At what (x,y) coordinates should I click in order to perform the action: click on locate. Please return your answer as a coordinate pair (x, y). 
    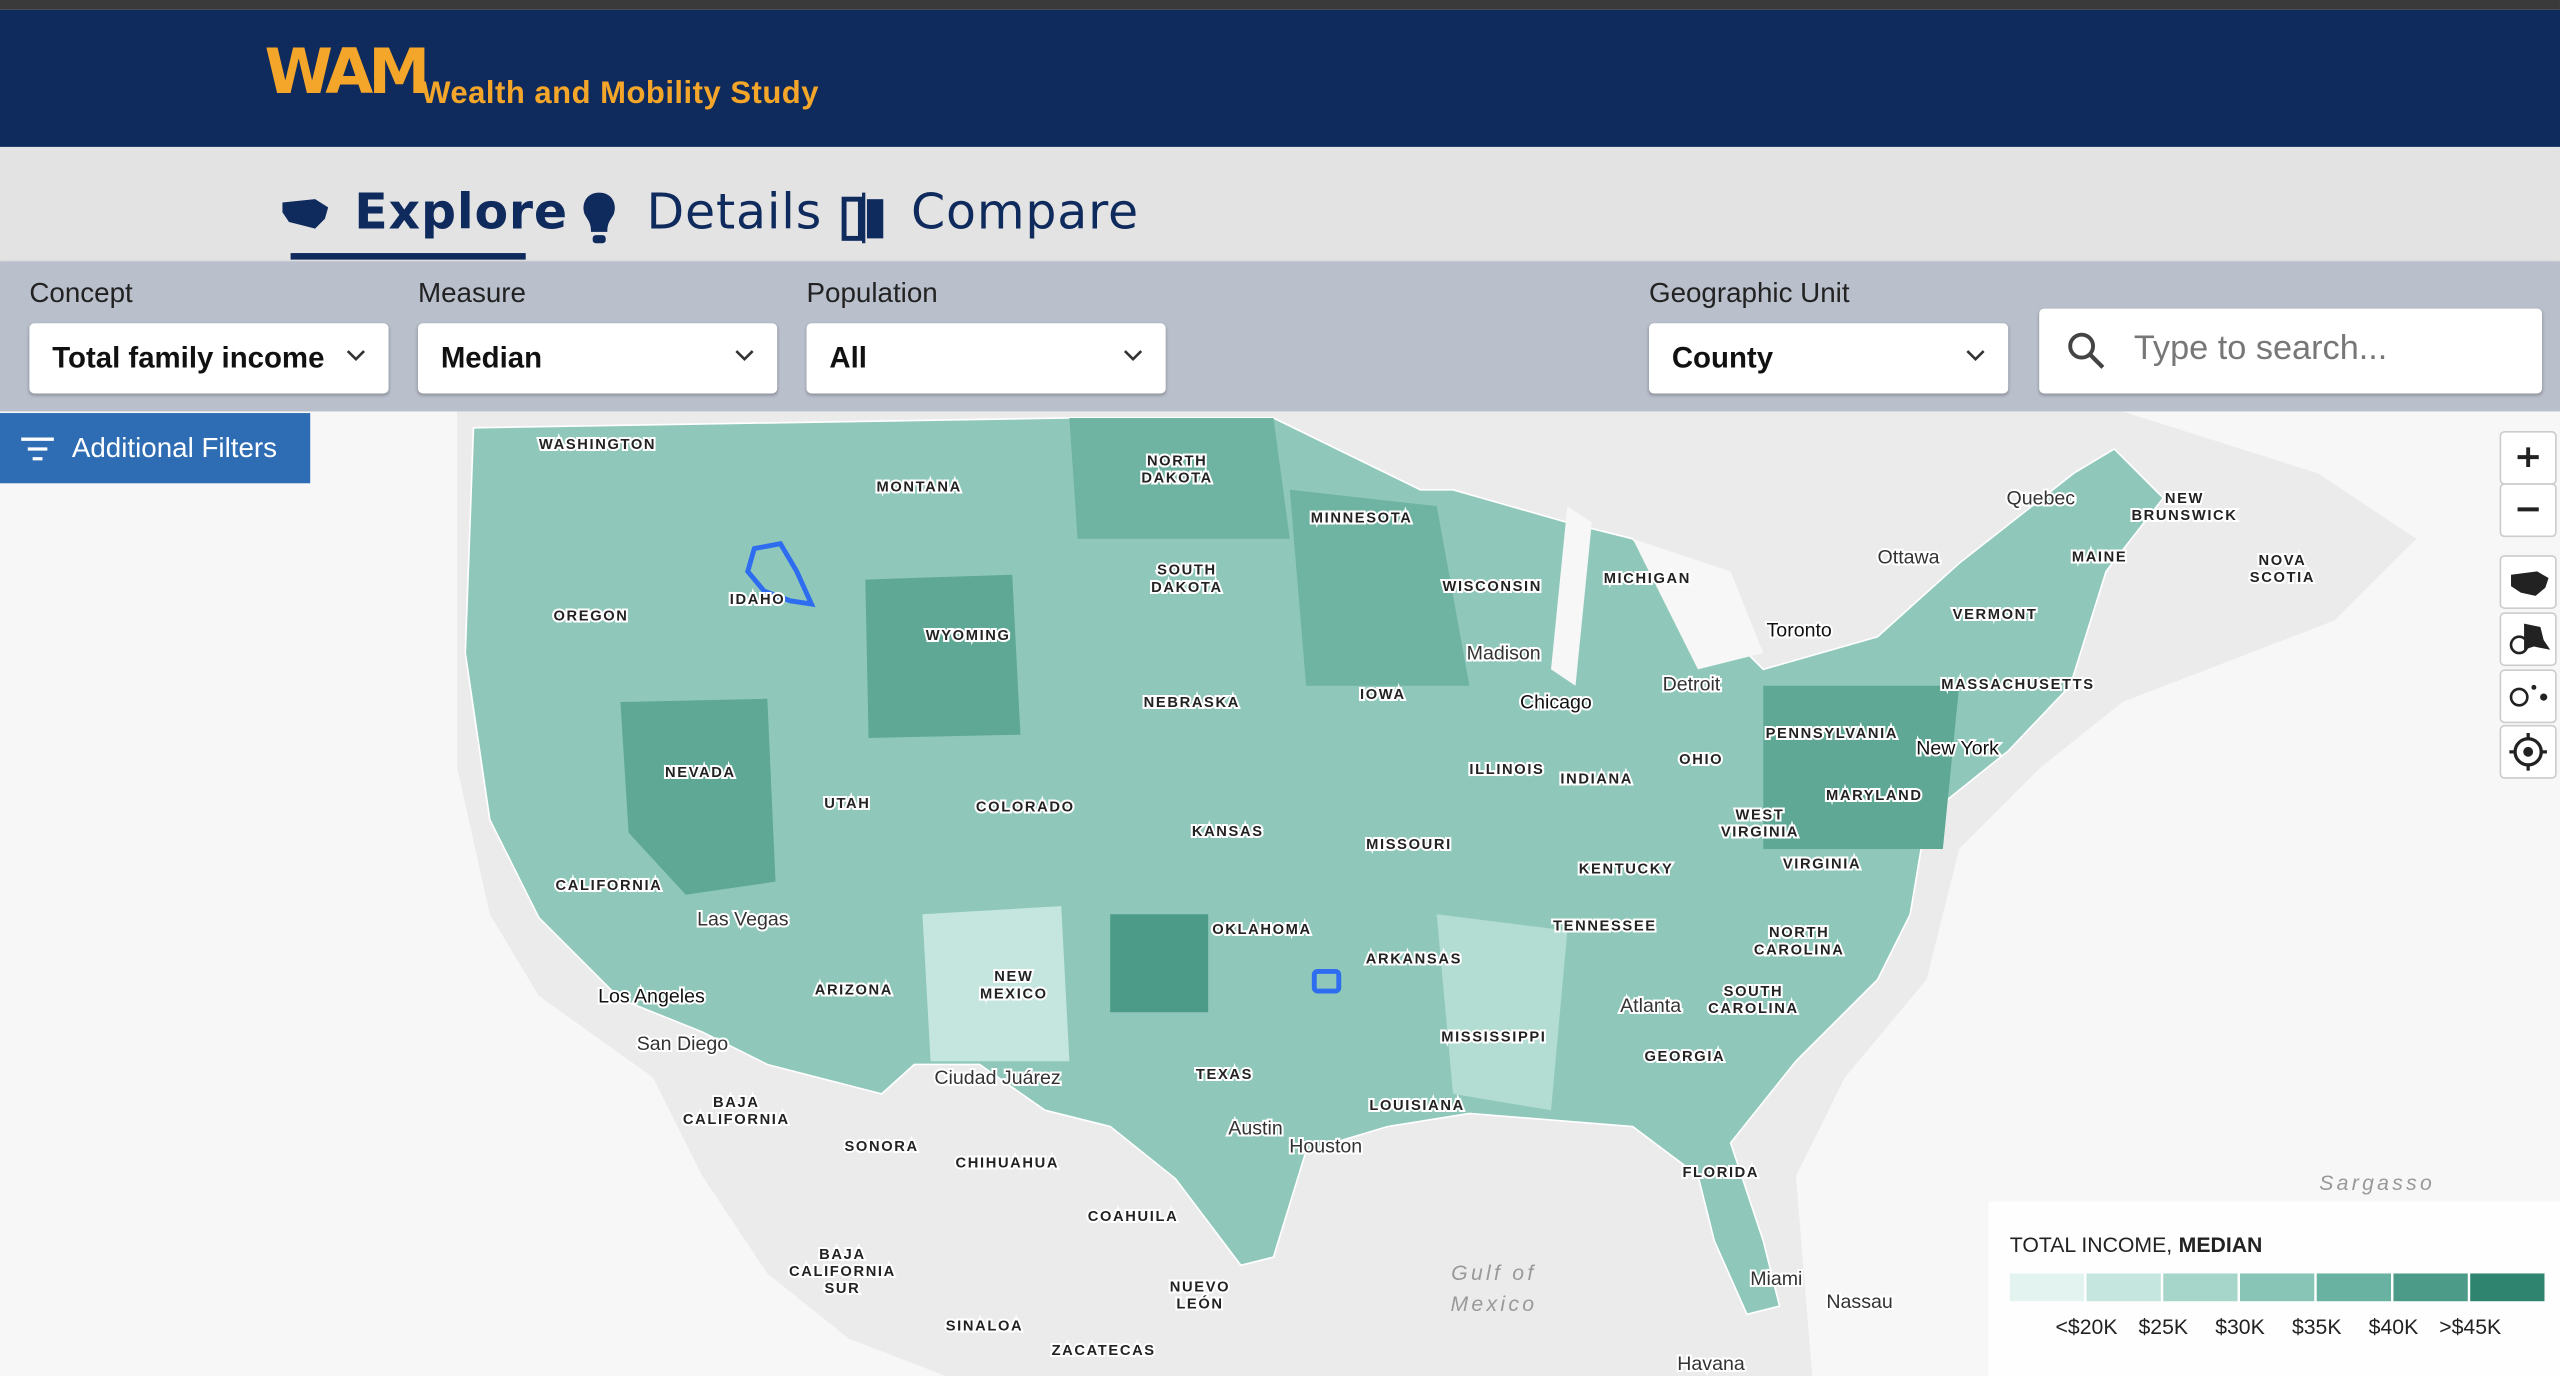
    Looking at the image, I should click on (2528, 751).